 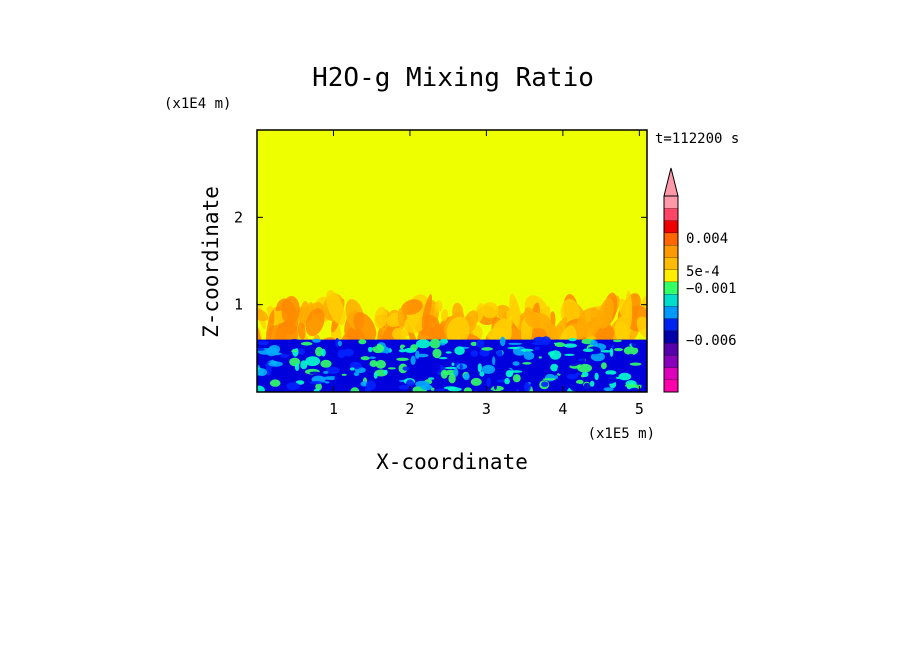 What do you see at coordinates (211, 262) in the screenshot?
I see `y-axis-label: Z-coordinate` at bounding box center [211, 262].